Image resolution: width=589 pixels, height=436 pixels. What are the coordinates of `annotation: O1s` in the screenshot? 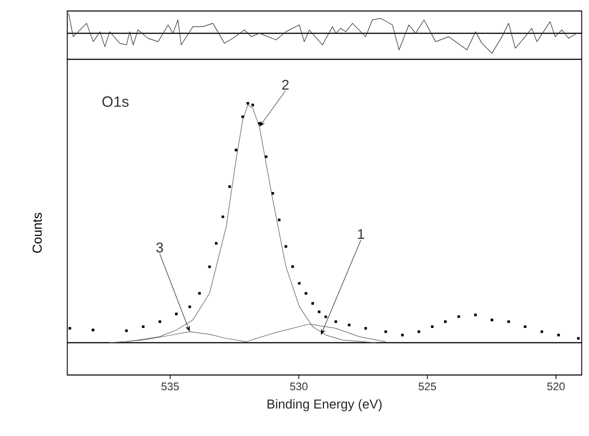 It's located at (115, 101).